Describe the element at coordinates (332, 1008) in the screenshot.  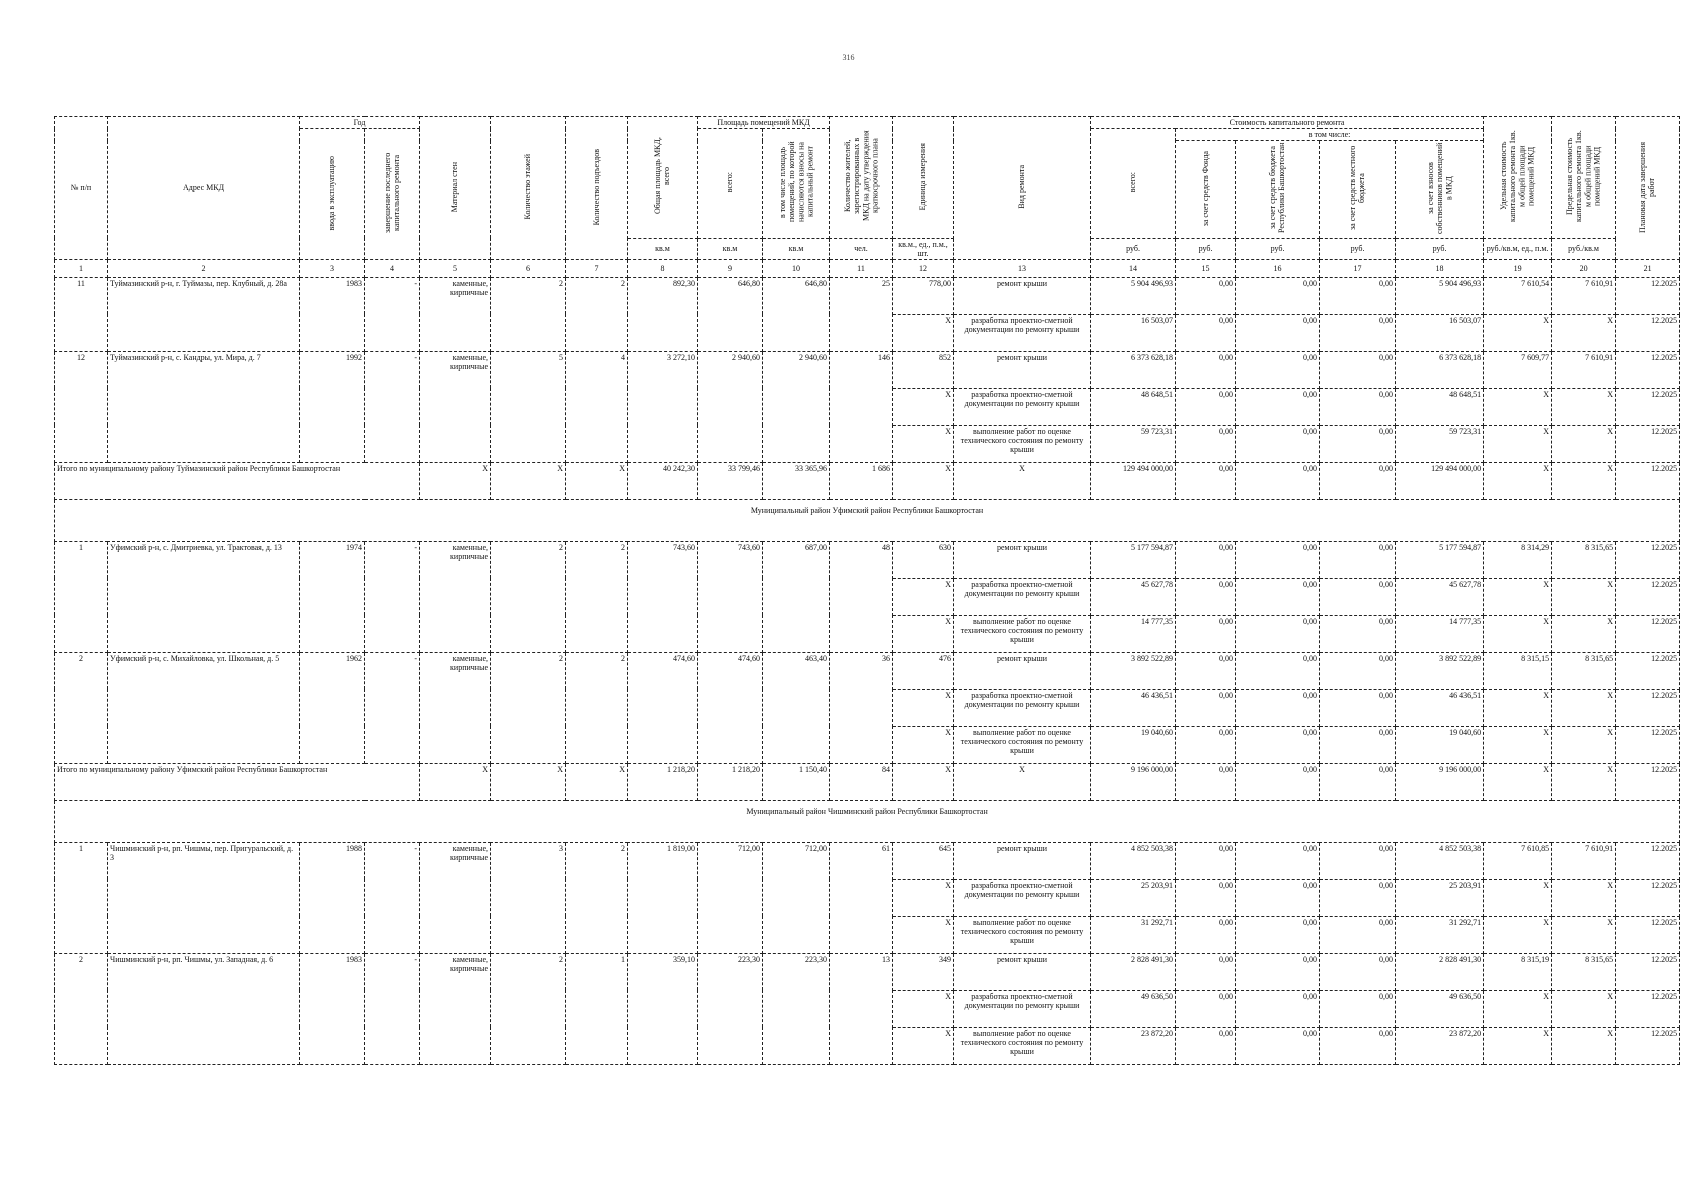
I see `building-year-commission: 1983` at that location.